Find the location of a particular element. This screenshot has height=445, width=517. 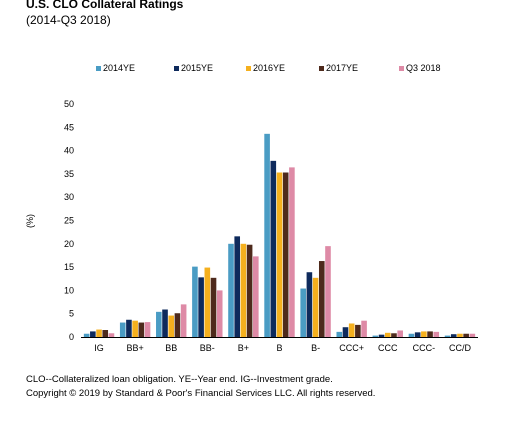

x-tick-label-10: CC/D is located at coordinates (460, 348).